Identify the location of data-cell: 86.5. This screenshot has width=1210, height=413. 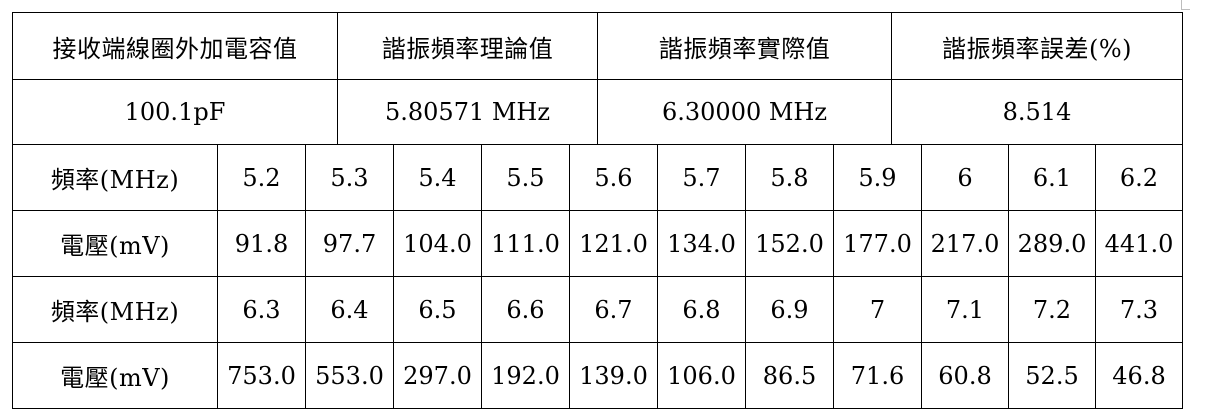
(790, 375).